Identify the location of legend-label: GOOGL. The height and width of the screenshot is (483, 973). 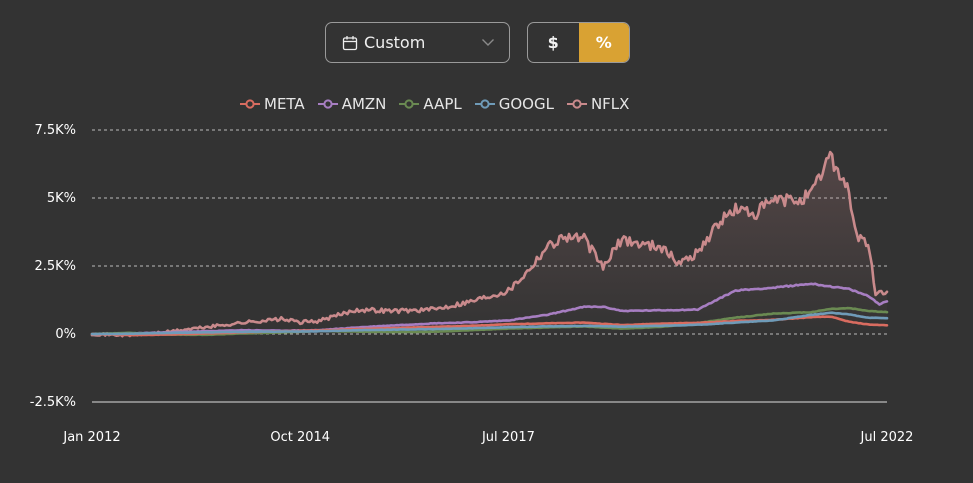
(526, 104).